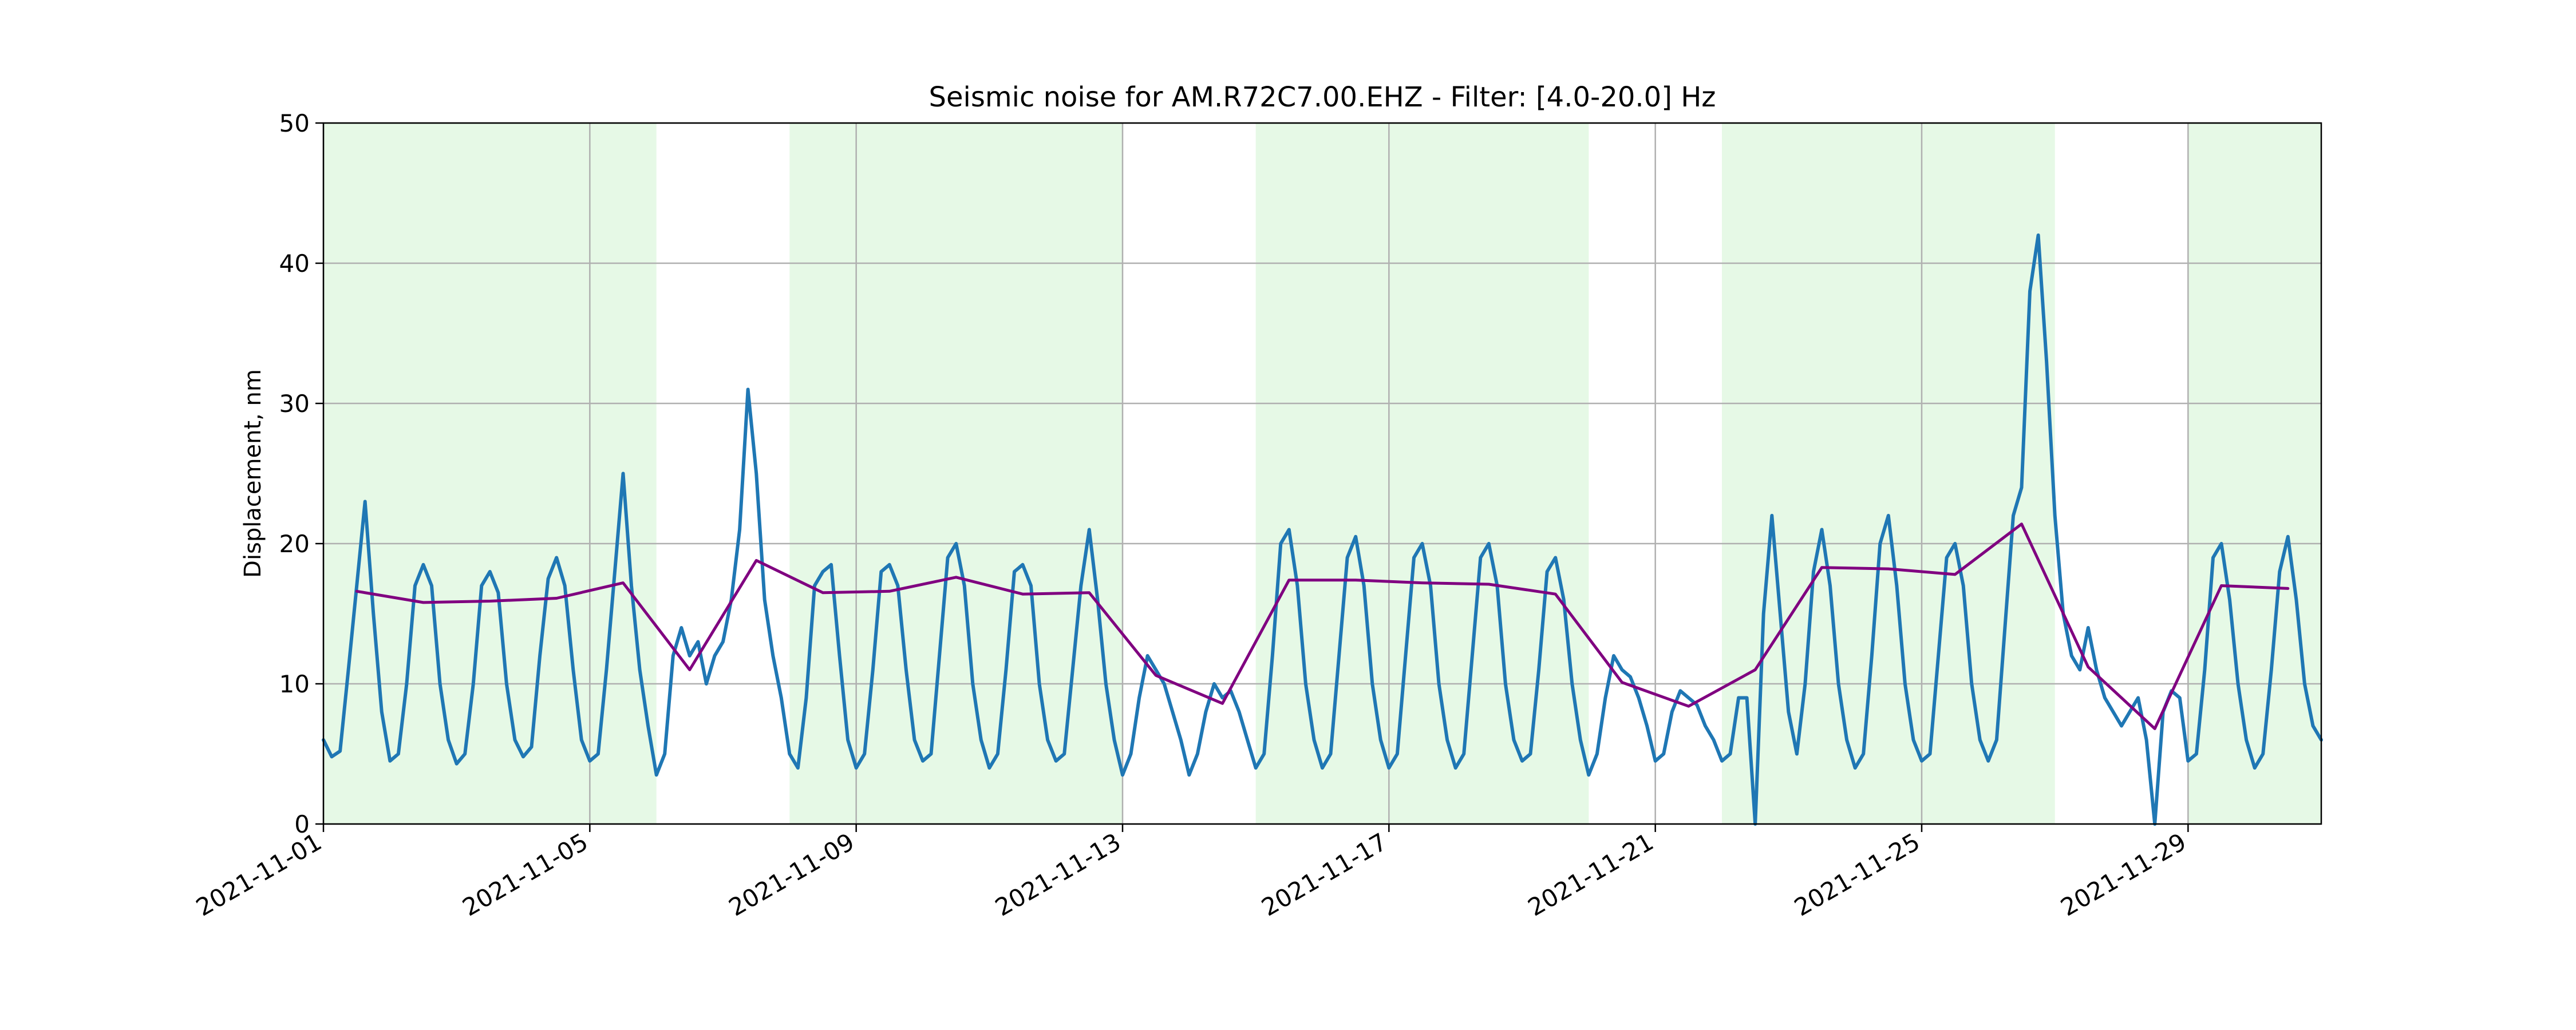  Describe the element at coordinates (294, 404) in the screenshot. I see `y-tick-label: 30` at that location.